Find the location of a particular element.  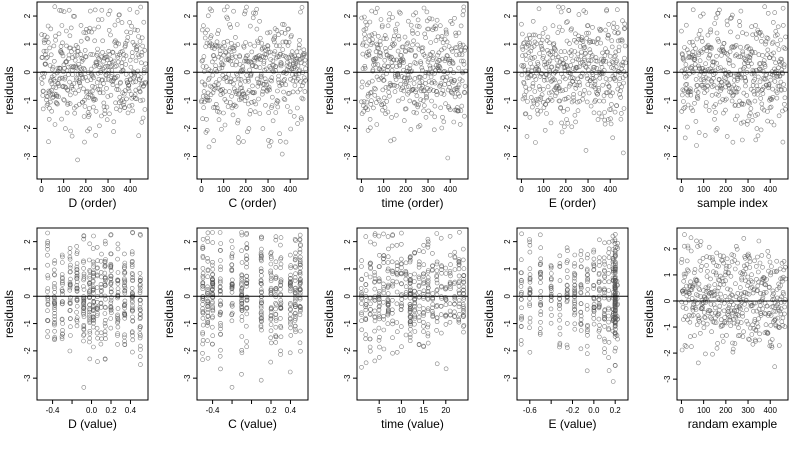

plot-frame is located at coordinates (252, 314).